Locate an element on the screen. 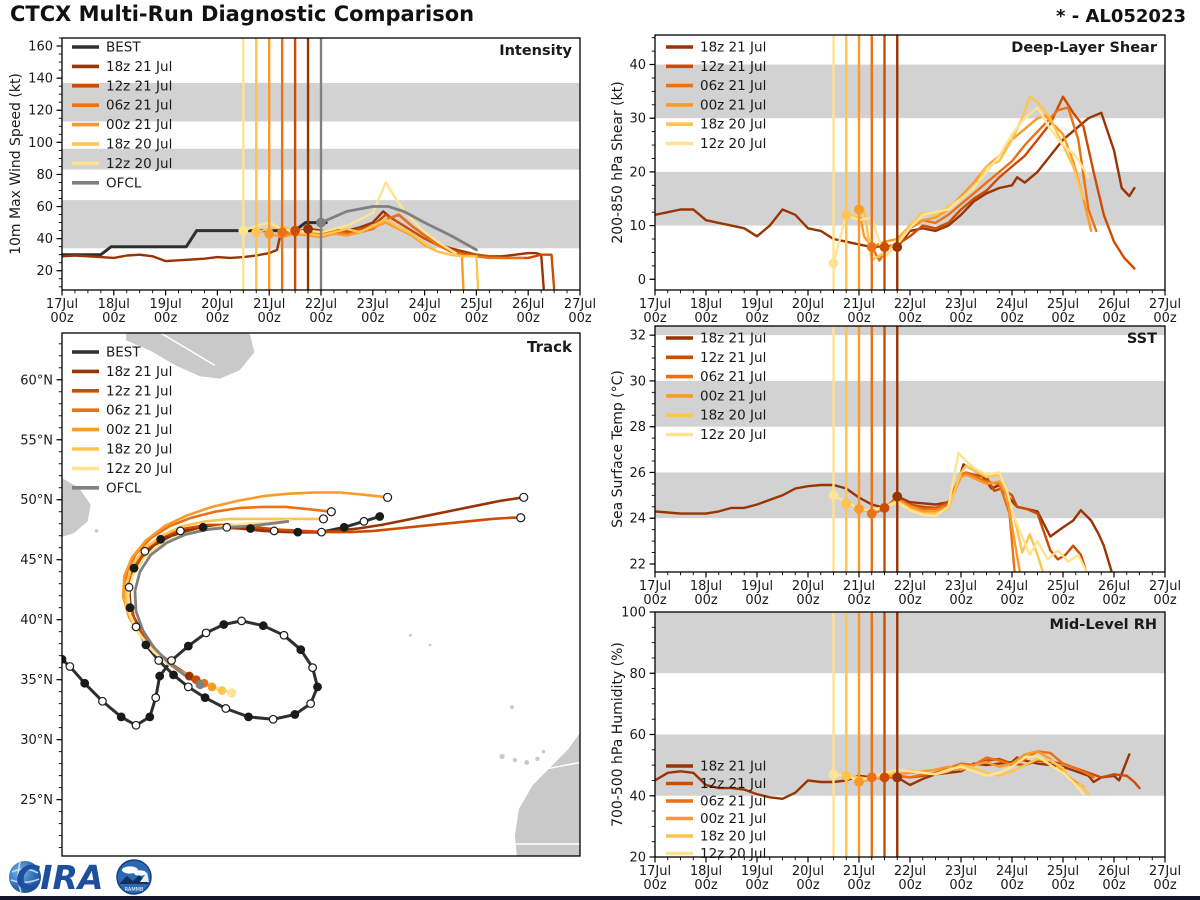  track-end-marker is located at coordinates (331, 512).